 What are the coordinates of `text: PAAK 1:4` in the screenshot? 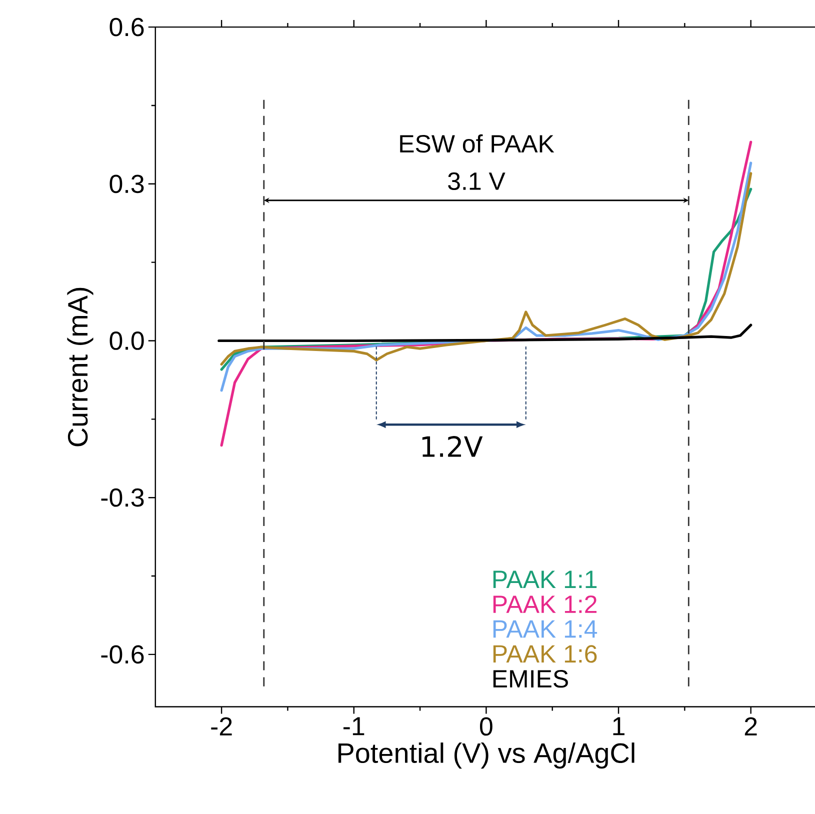 It's located at (545, 629).